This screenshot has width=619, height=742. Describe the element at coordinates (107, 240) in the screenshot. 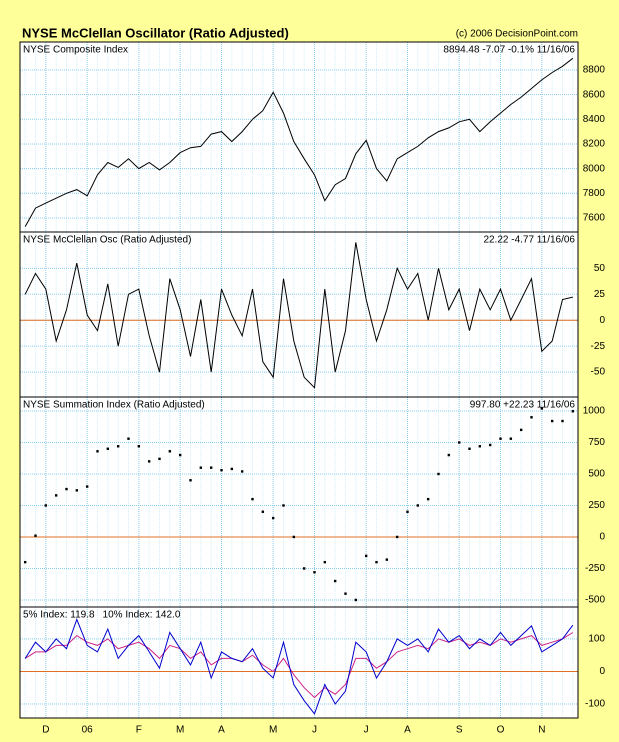

I see `panel-title: NYSE McClellan Osc (Ratio Adjusted)` at that location.